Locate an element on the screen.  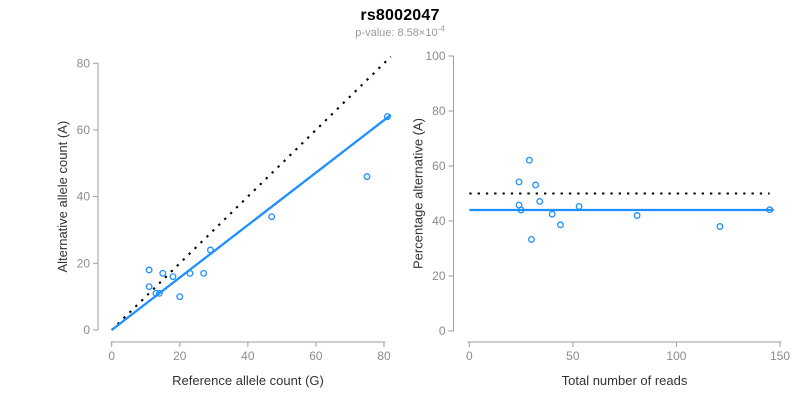
x-tick-label: 20 is located at coordinates (180, 356).